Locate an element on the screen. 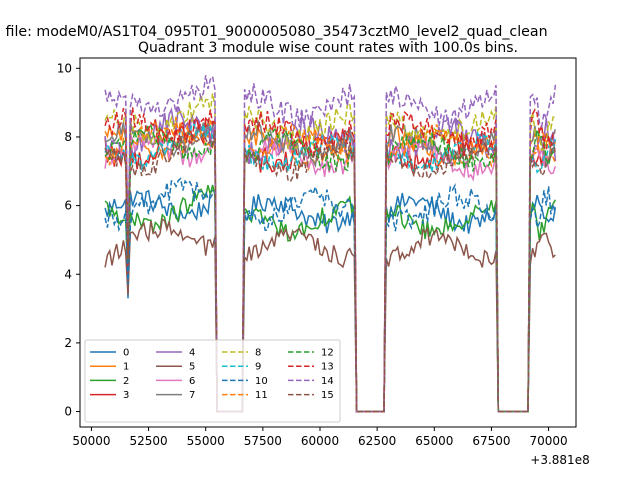  y-tick-label: 10 is located at coordinates (64, 68).